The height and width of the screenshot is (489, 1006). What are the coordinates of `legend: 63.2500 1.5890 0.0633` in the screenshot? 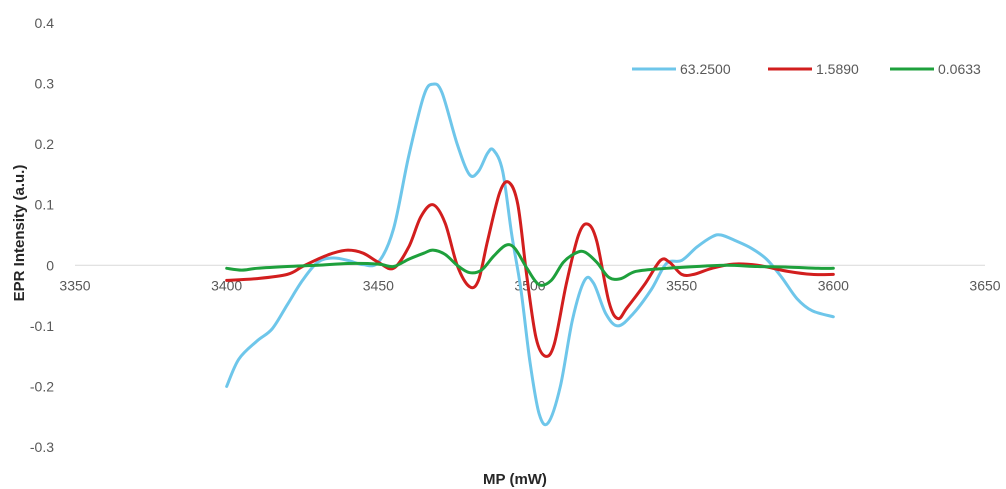 It's located at (806, 69).